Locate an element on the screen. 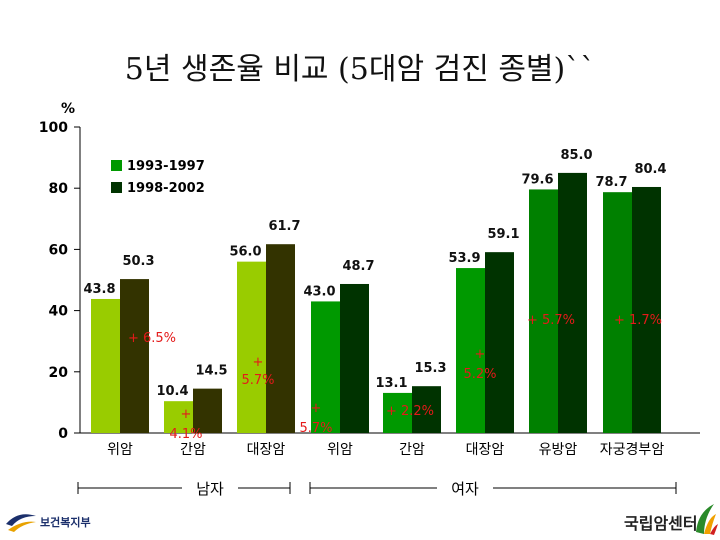  bar-value-label: 61.7 is located at coordinates (284, 226).